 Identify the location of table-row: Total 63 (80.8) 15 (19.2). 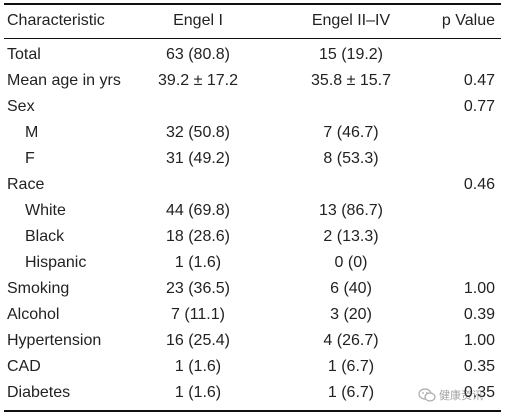
(252, 55).